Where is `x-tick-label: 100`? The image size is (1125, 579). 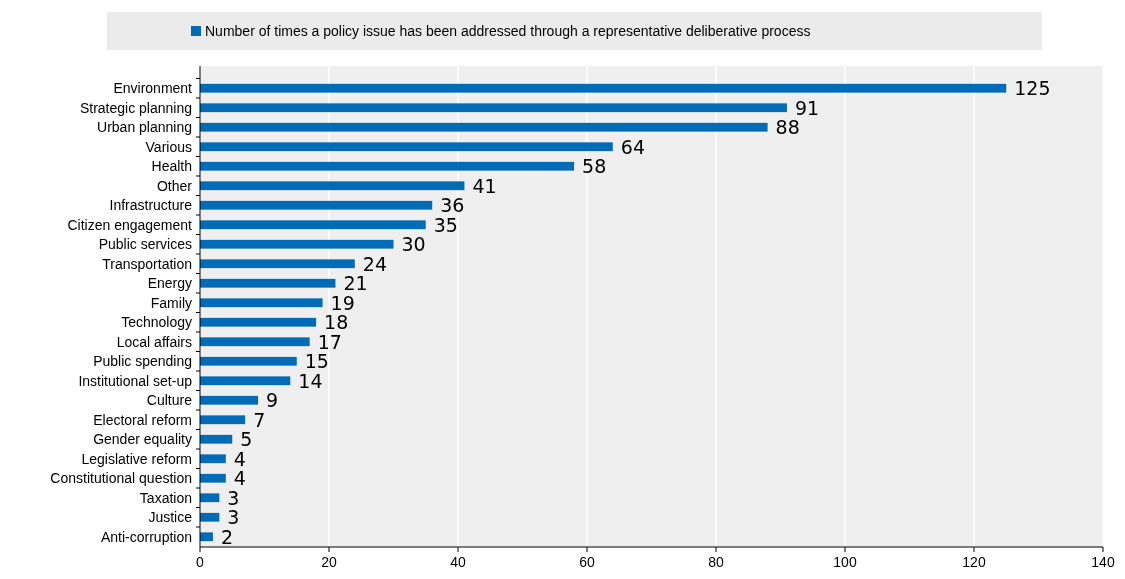
x-tick-label: 100 is located at coordinates (845, 562).